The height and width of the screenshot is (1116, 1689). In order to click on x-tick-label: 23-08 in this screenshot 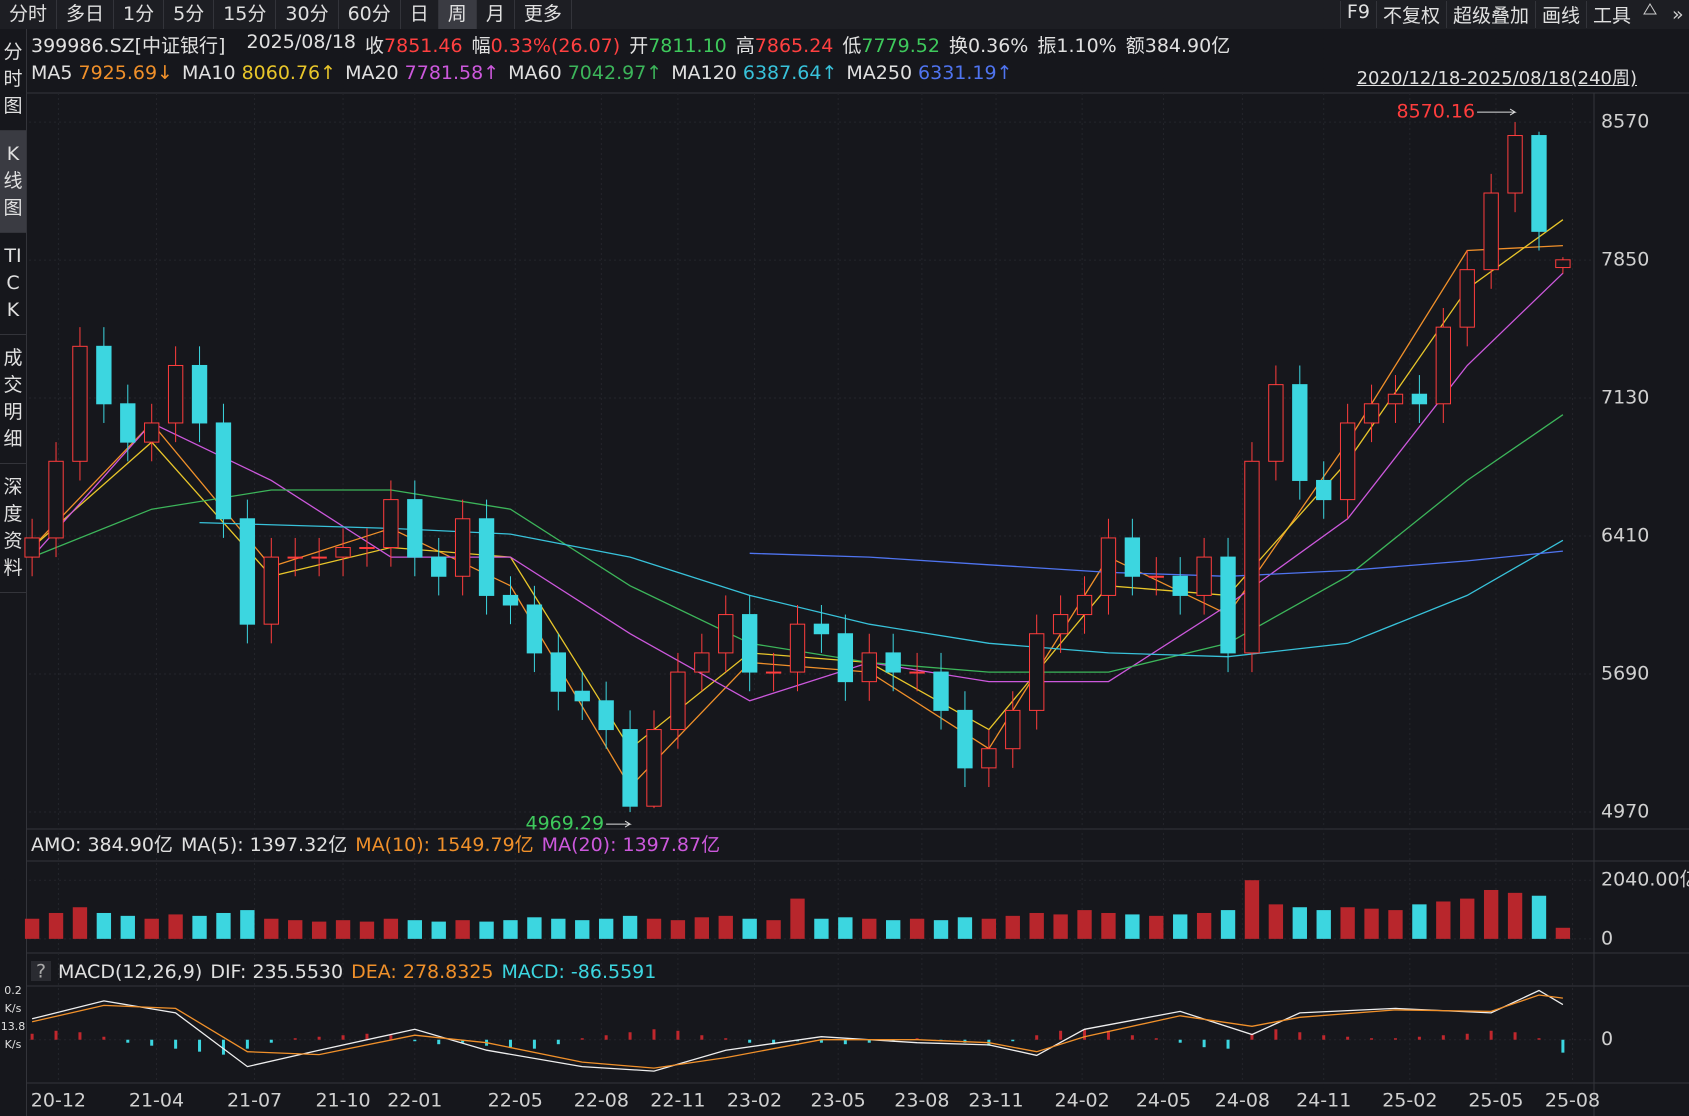, I will do `click(921, 1101)`.